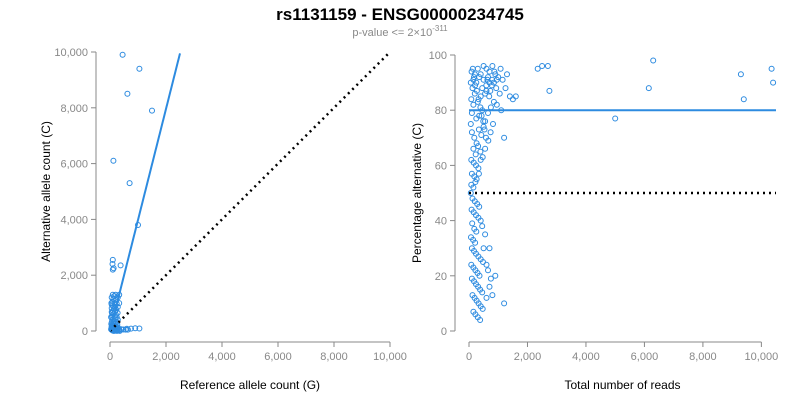  Describe the element at coordinates (74, 109) in the screenshot. I see `y-tick-label: 8,000` at that location.